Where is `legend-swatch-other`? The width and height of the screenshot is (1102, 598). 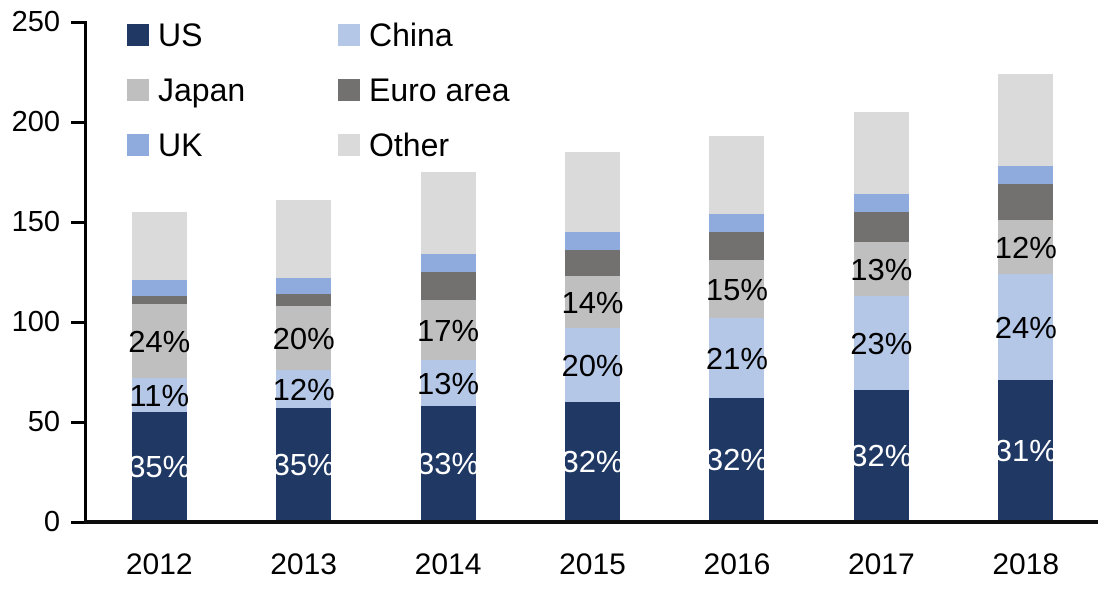 legend-swatch-other is located at coordinates (349, 144).